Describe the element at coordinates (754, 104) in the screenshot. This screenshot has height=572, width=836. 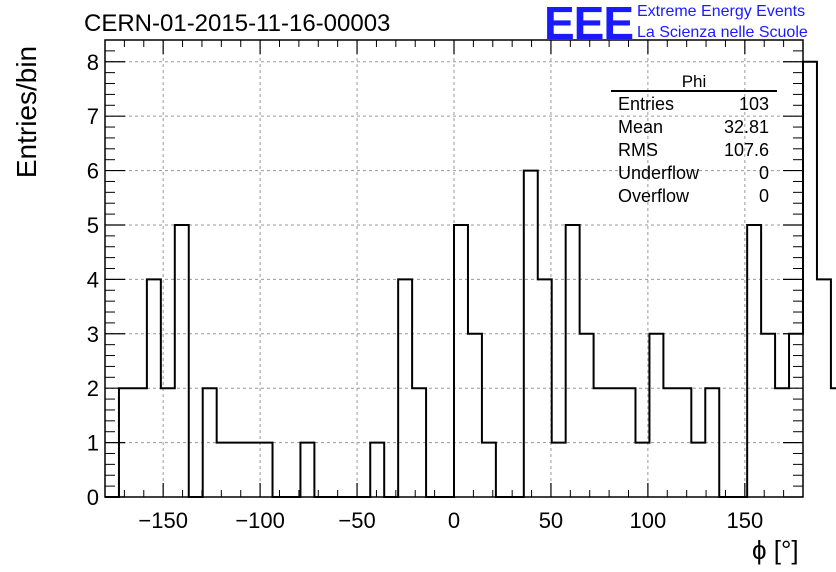
I see `stats-value: 103` at that location.